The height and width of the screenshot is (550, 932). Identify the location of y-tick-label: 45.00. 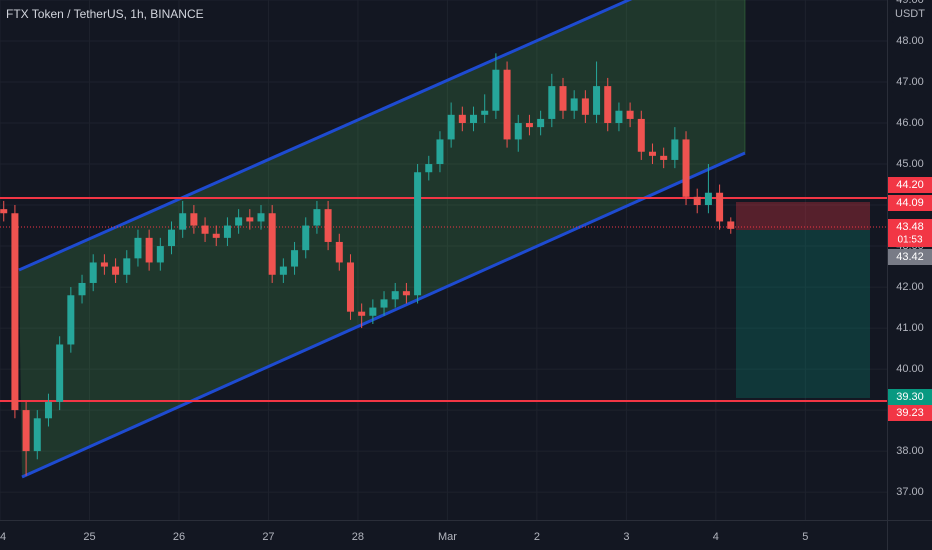
(910, 164).